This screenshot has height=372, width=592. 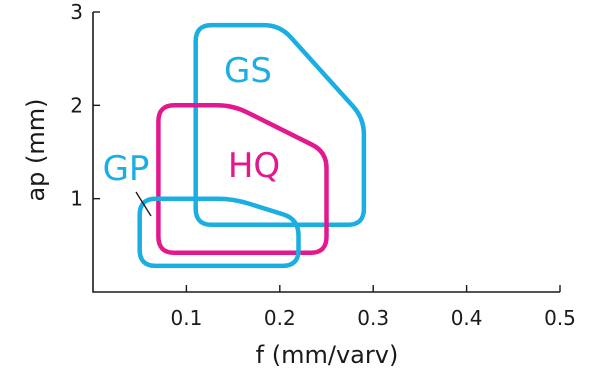 I want to click on region-label-gp: GP, so click(x=126, y=169).